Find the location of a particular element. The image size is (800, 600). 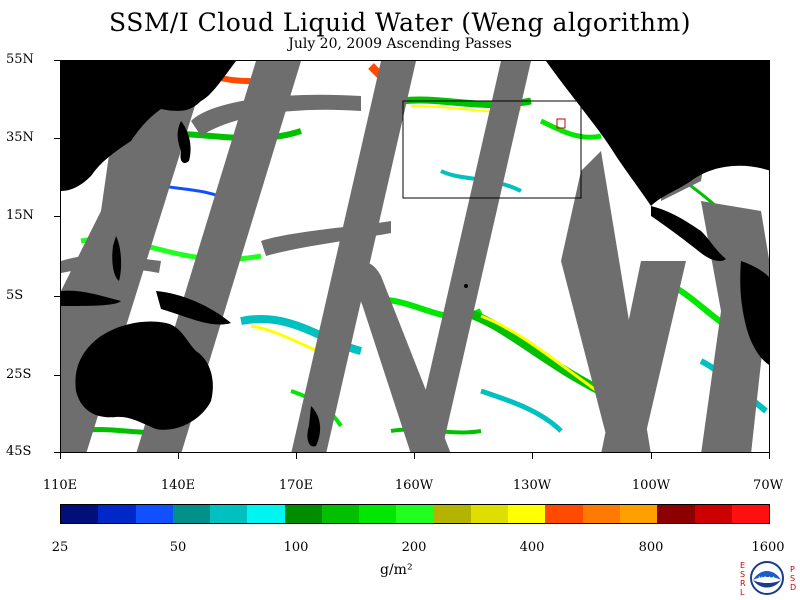

indonesia-landmass is located at coordinates (91, 298).